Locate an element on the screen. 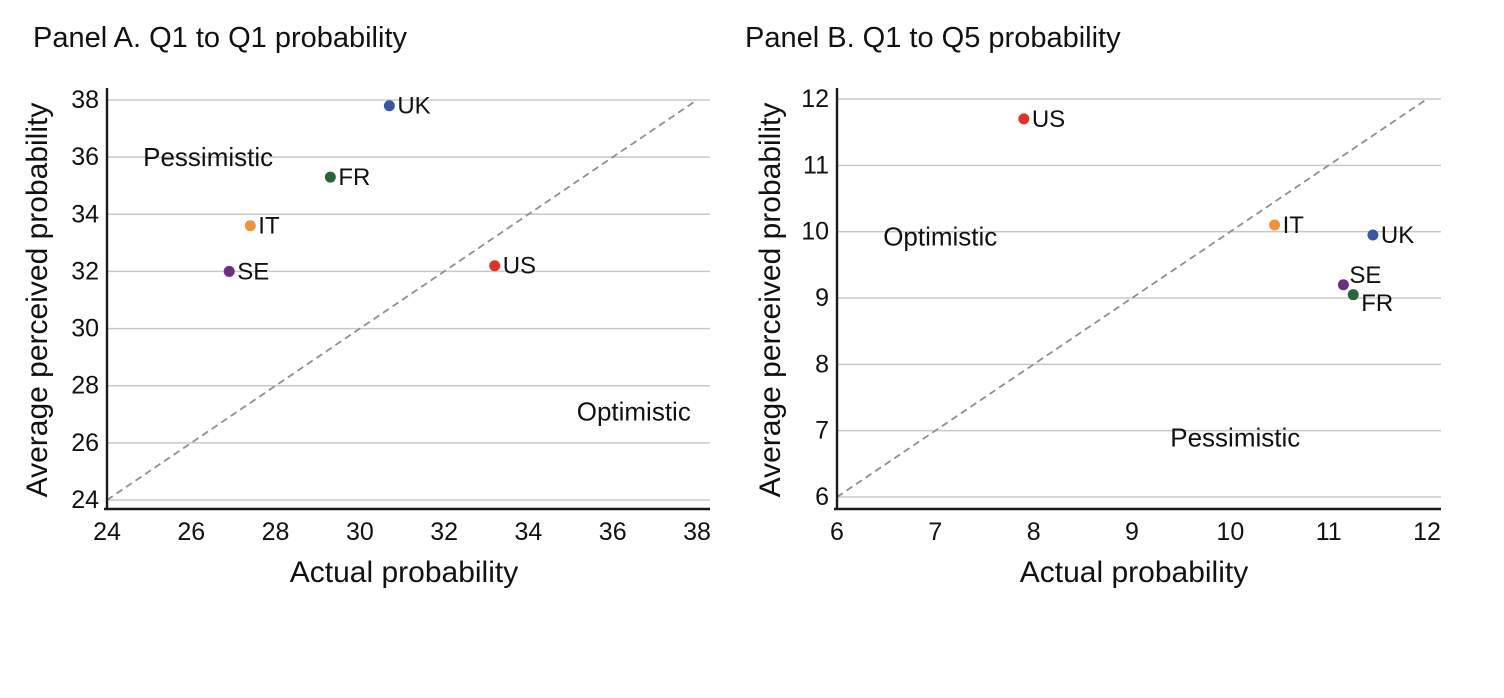 The width and height of the screenshot is (1504, 698). panel-b-y-axis-title: Average perceived probability is located at coordinates (770, 300).